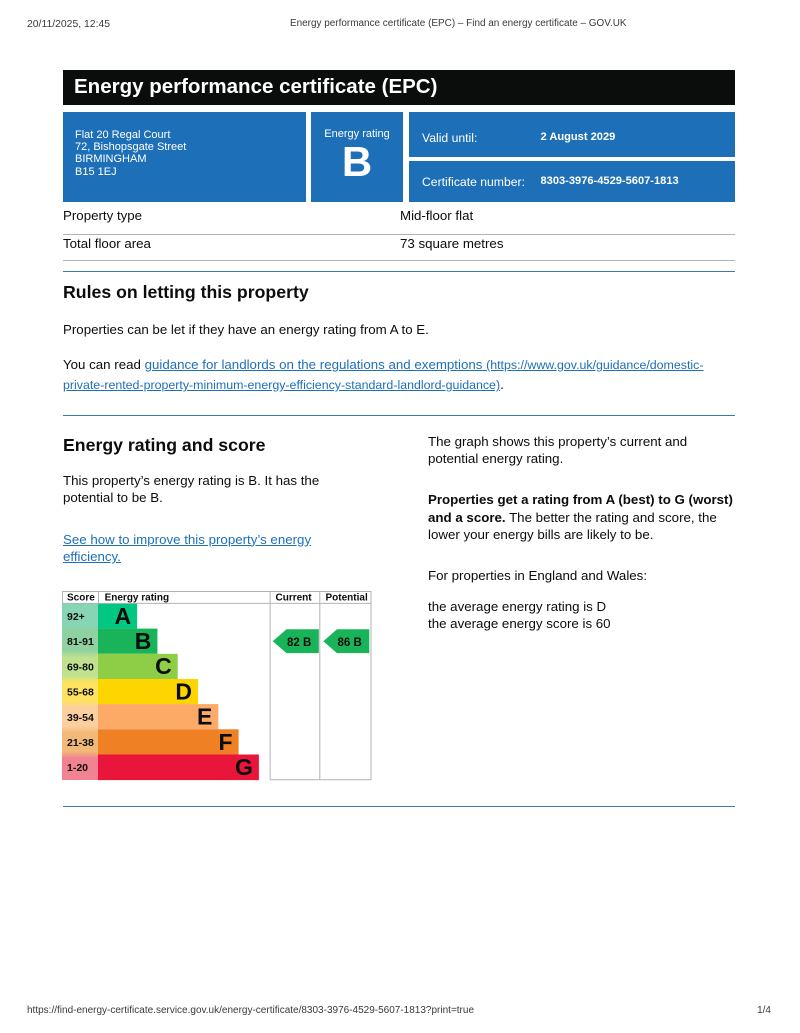 This screenshot has width=800, height=1033. I want to click on svg-text: 69-80, so click(80, 667).